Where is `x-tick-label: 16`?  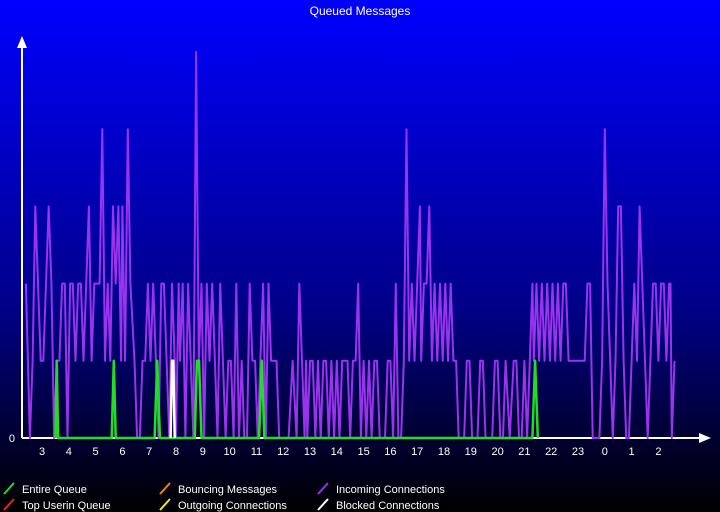
x-tick-label: 16 is located at coordinates (390, 452).